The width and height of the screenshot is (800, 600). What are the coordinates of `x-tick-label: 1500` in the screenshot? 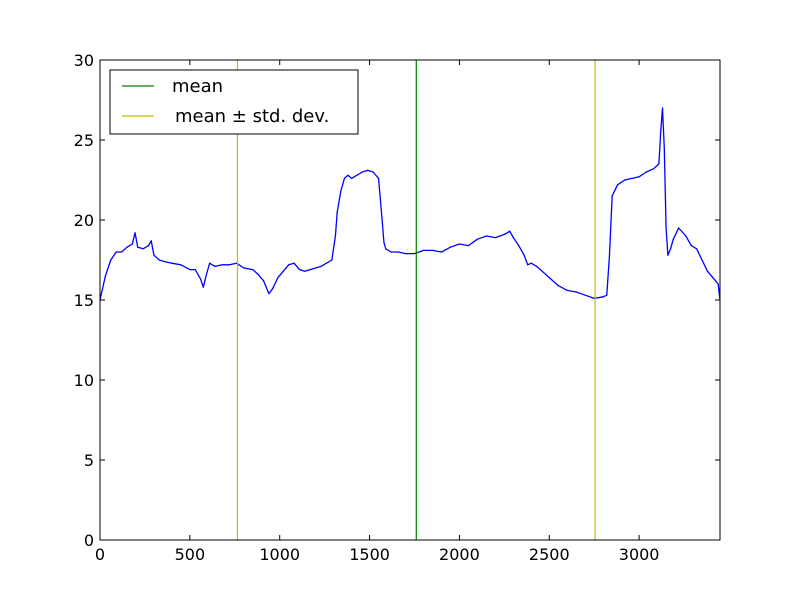 It's located at (369, 554).